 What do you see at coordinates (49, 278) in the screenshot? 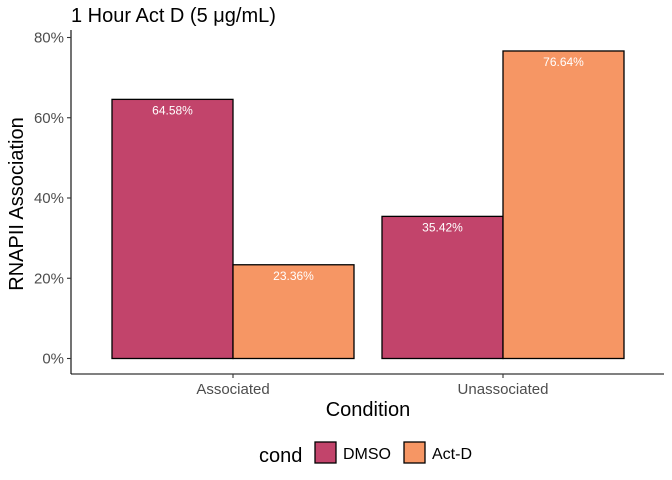
I see `y-tick-label: 20%` at bounding box center [49, 278].